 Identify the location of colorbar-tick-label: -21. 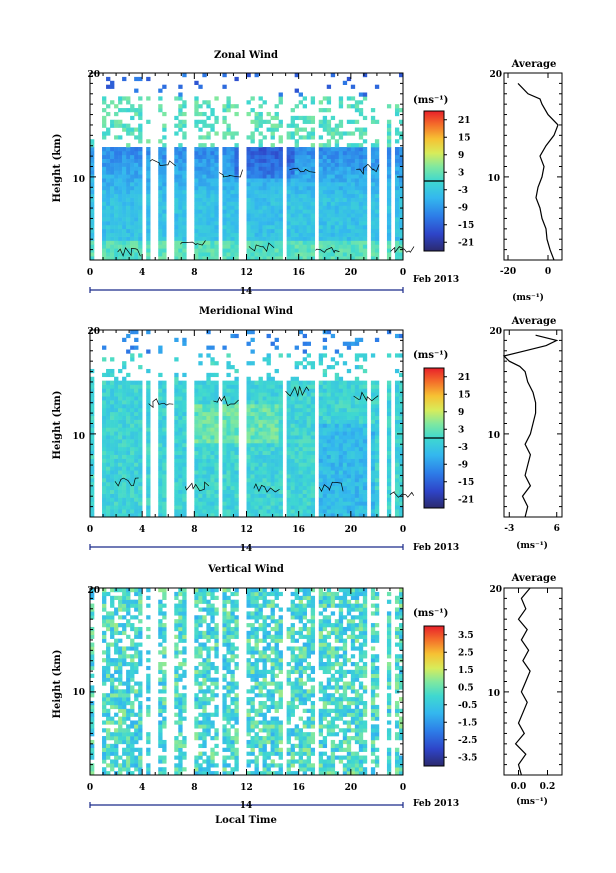
(466, 500).